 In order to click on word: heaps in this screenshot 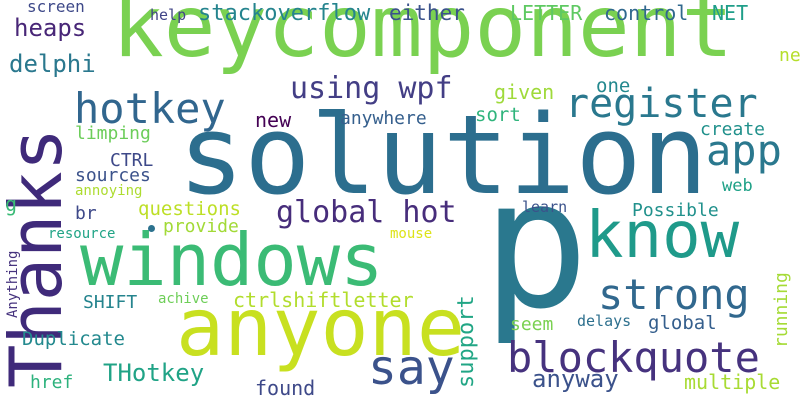, I will do `click(50, 28)`.